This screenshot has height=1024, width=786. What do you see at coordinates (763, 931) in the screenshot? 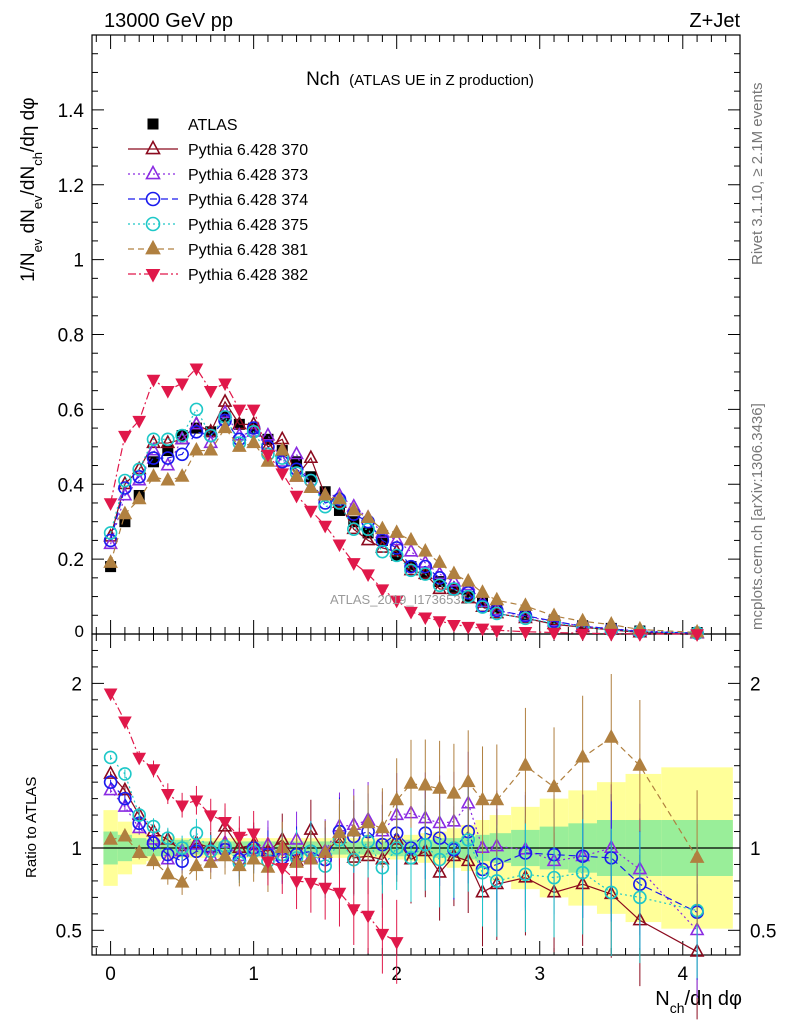
I see `ratio-y-tick-label-right: 0.5` at bounding box center [763, 931].